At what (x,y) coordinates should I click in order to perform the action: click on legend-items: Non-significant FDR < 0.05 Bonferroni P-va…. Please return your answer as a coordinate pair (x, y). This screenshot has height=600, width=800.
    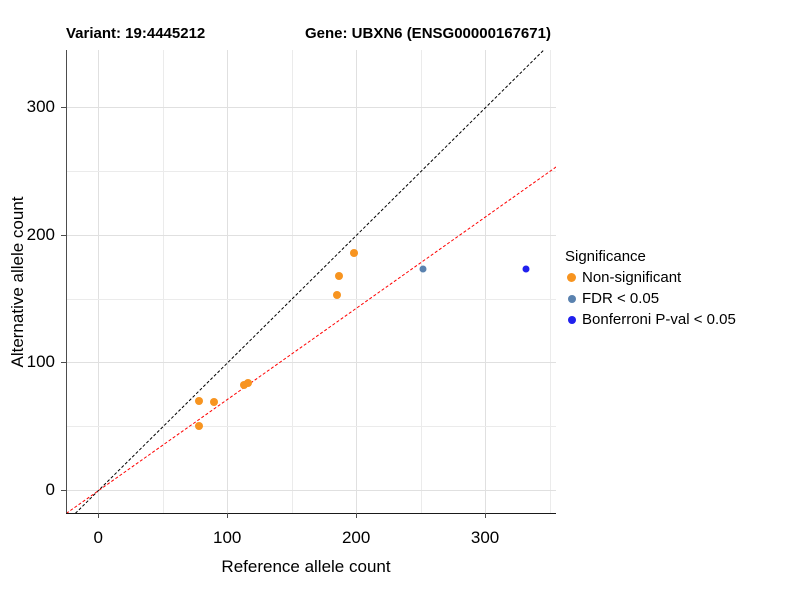
    Looking at the image, I should click on (650, 298).